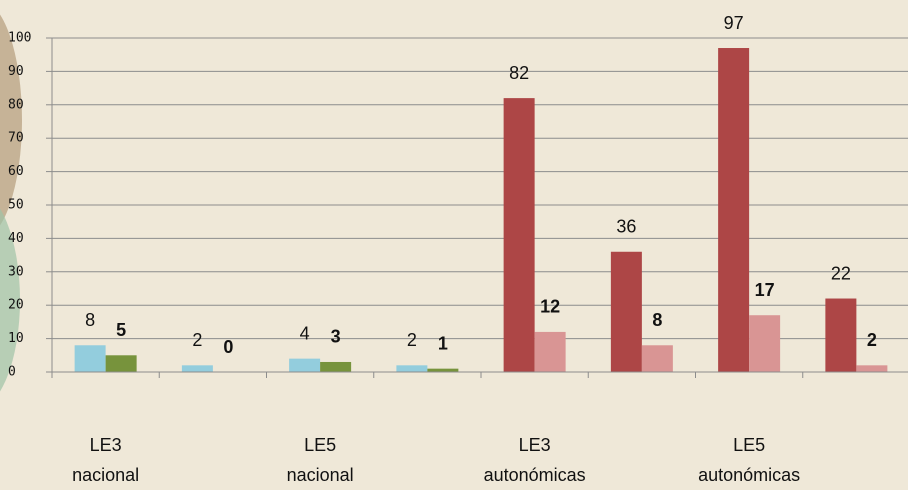 The image size is (908, 490). I want to click on y-tick-label: 10, so click(16, 338).